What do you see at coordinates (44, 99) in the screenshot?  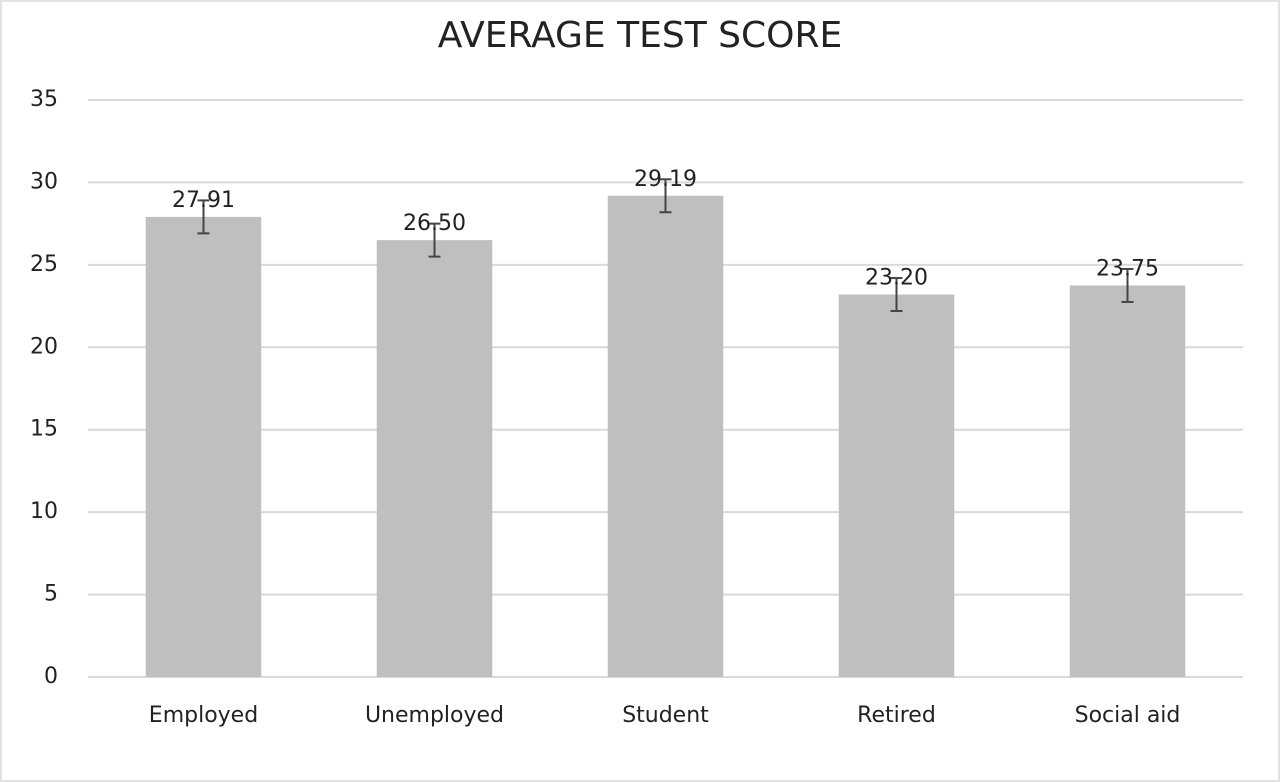 I see `y-tick-label: 35` at bounding box center [44, 99].